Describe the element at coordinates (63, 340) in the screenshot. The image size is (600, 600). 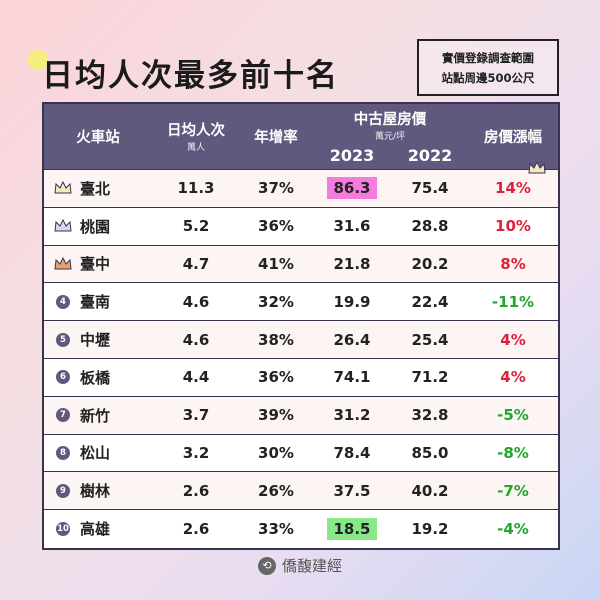
I see `rank-5-icon: 5` at that location.